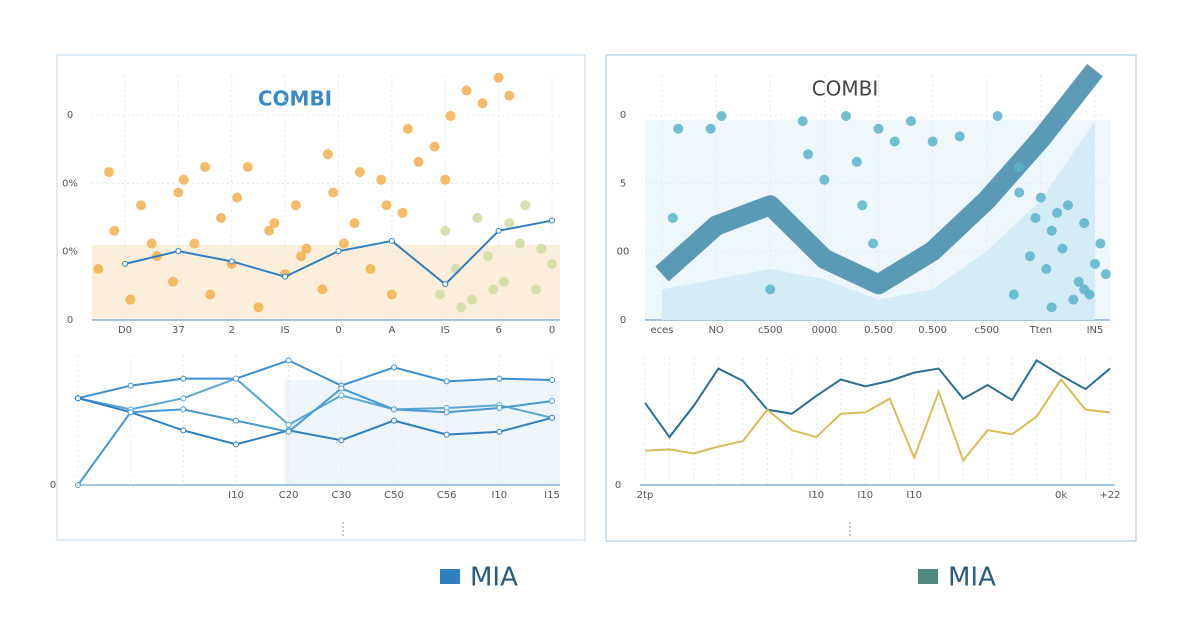 The image size is (1200, 628). I want to click on x-tick-label: C56, so click(447, 495).